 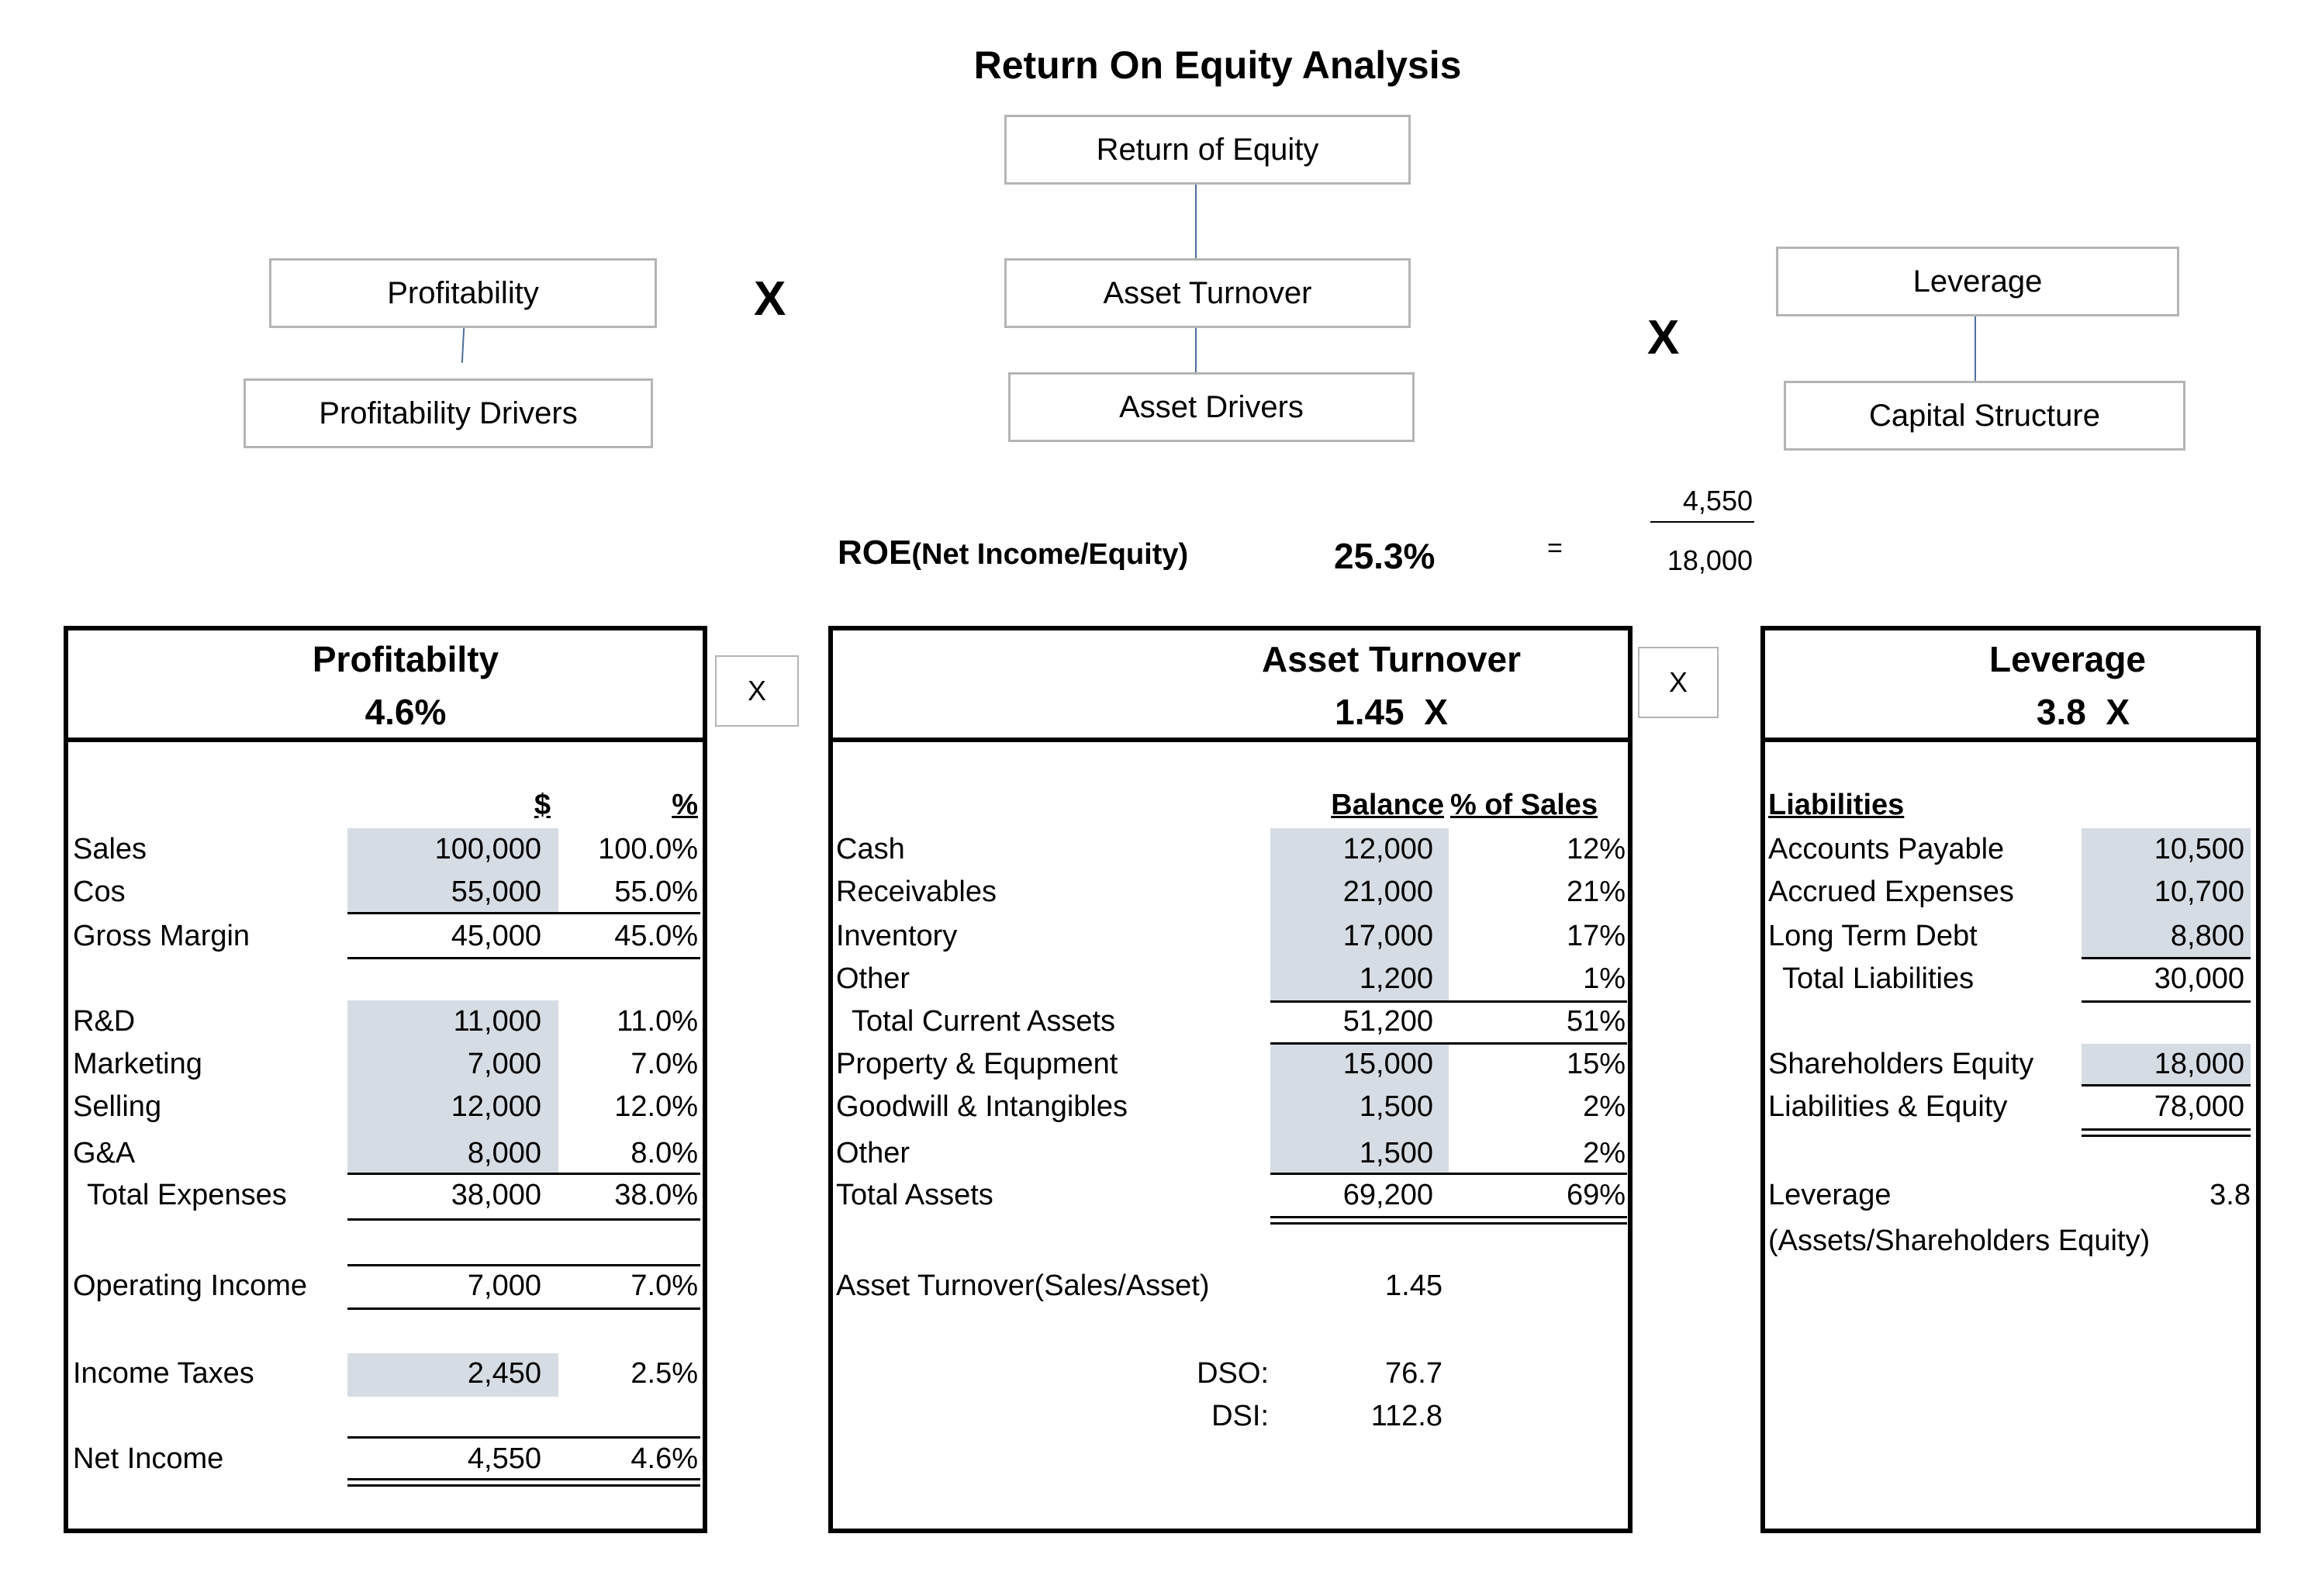 I want to click on row-amount: 4,550, so click(x=504, y=1458).